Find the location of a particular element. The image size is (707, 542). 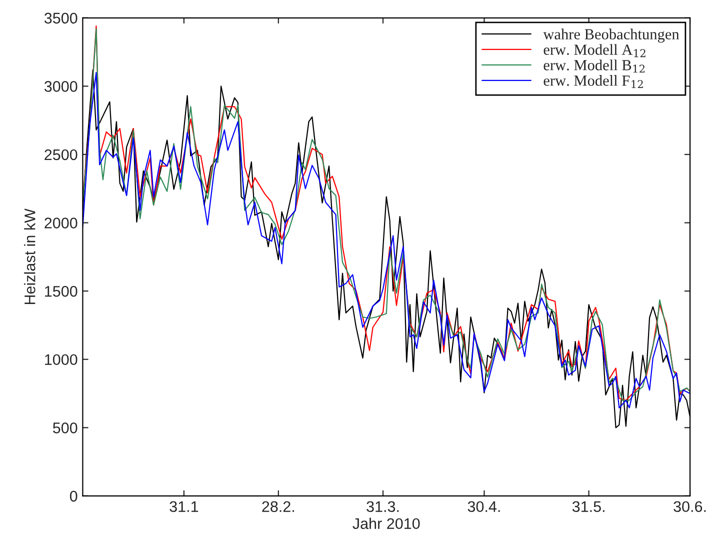

x-tick-label: 31.3. is located at coordinates (382, 506).